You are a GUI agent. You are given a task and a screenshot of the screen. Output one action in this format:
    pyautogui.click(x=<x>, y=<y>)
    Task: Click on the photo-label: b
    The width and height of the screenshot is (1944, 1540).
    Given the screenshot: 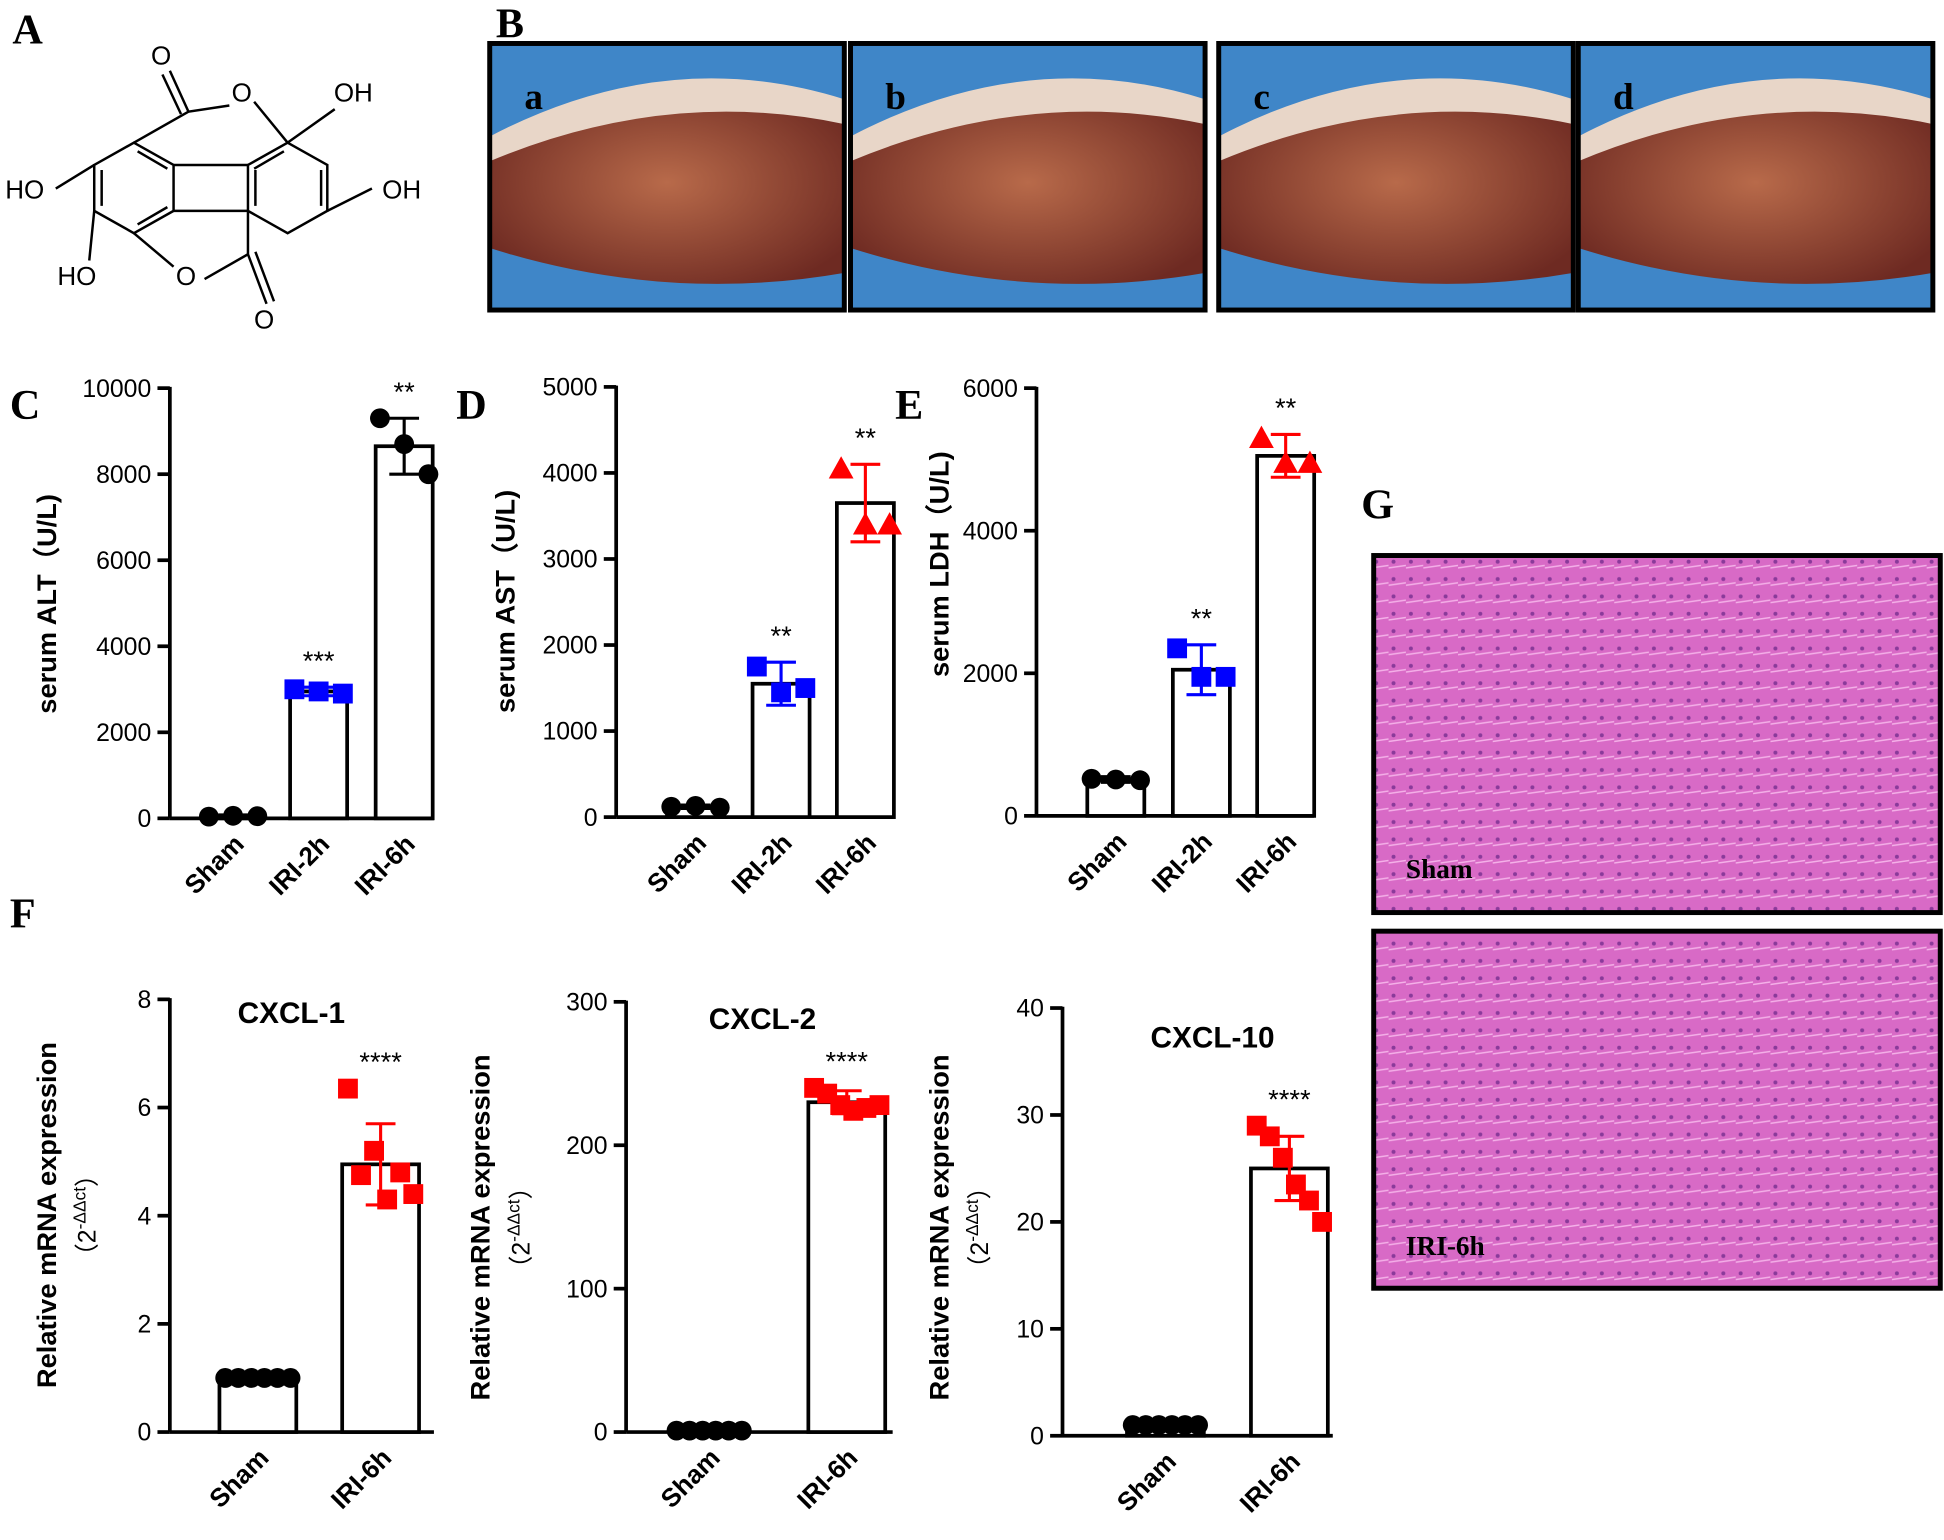 What is the action you would take?
    pyautogui.click(x=895, y=97)
    